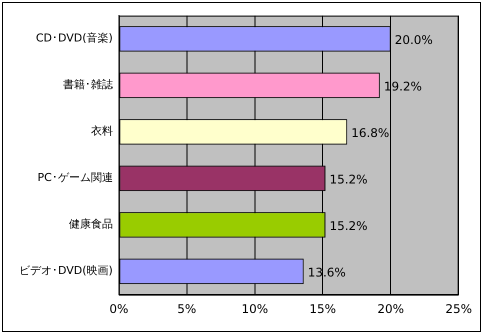  Describe the element at coordinates (75, 177) in the screenshot. I see `y-tick-label: PC･ゲーム関連` at that location.